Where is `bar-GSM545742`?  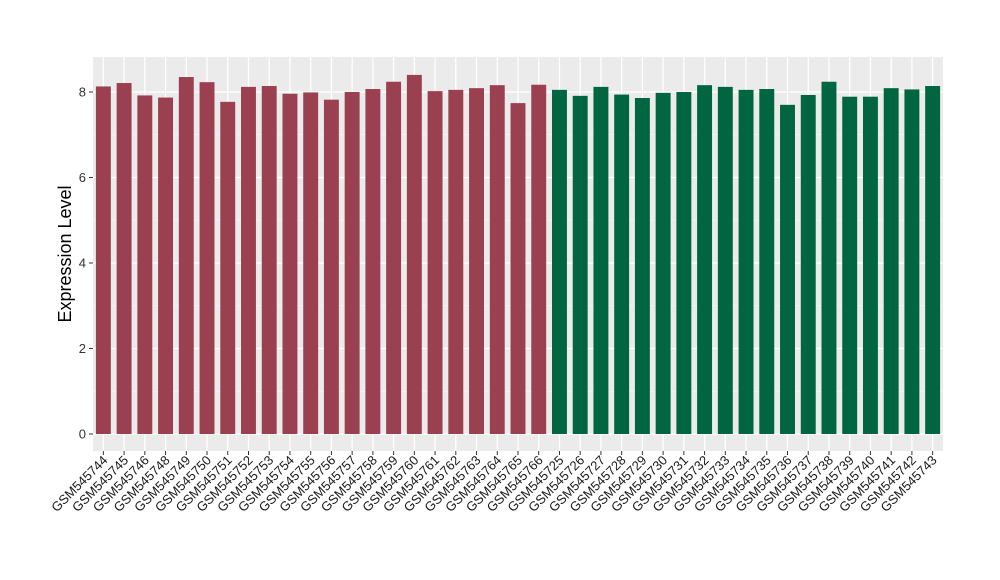
bar-GSM545742 is located at coordinates (912, 261).